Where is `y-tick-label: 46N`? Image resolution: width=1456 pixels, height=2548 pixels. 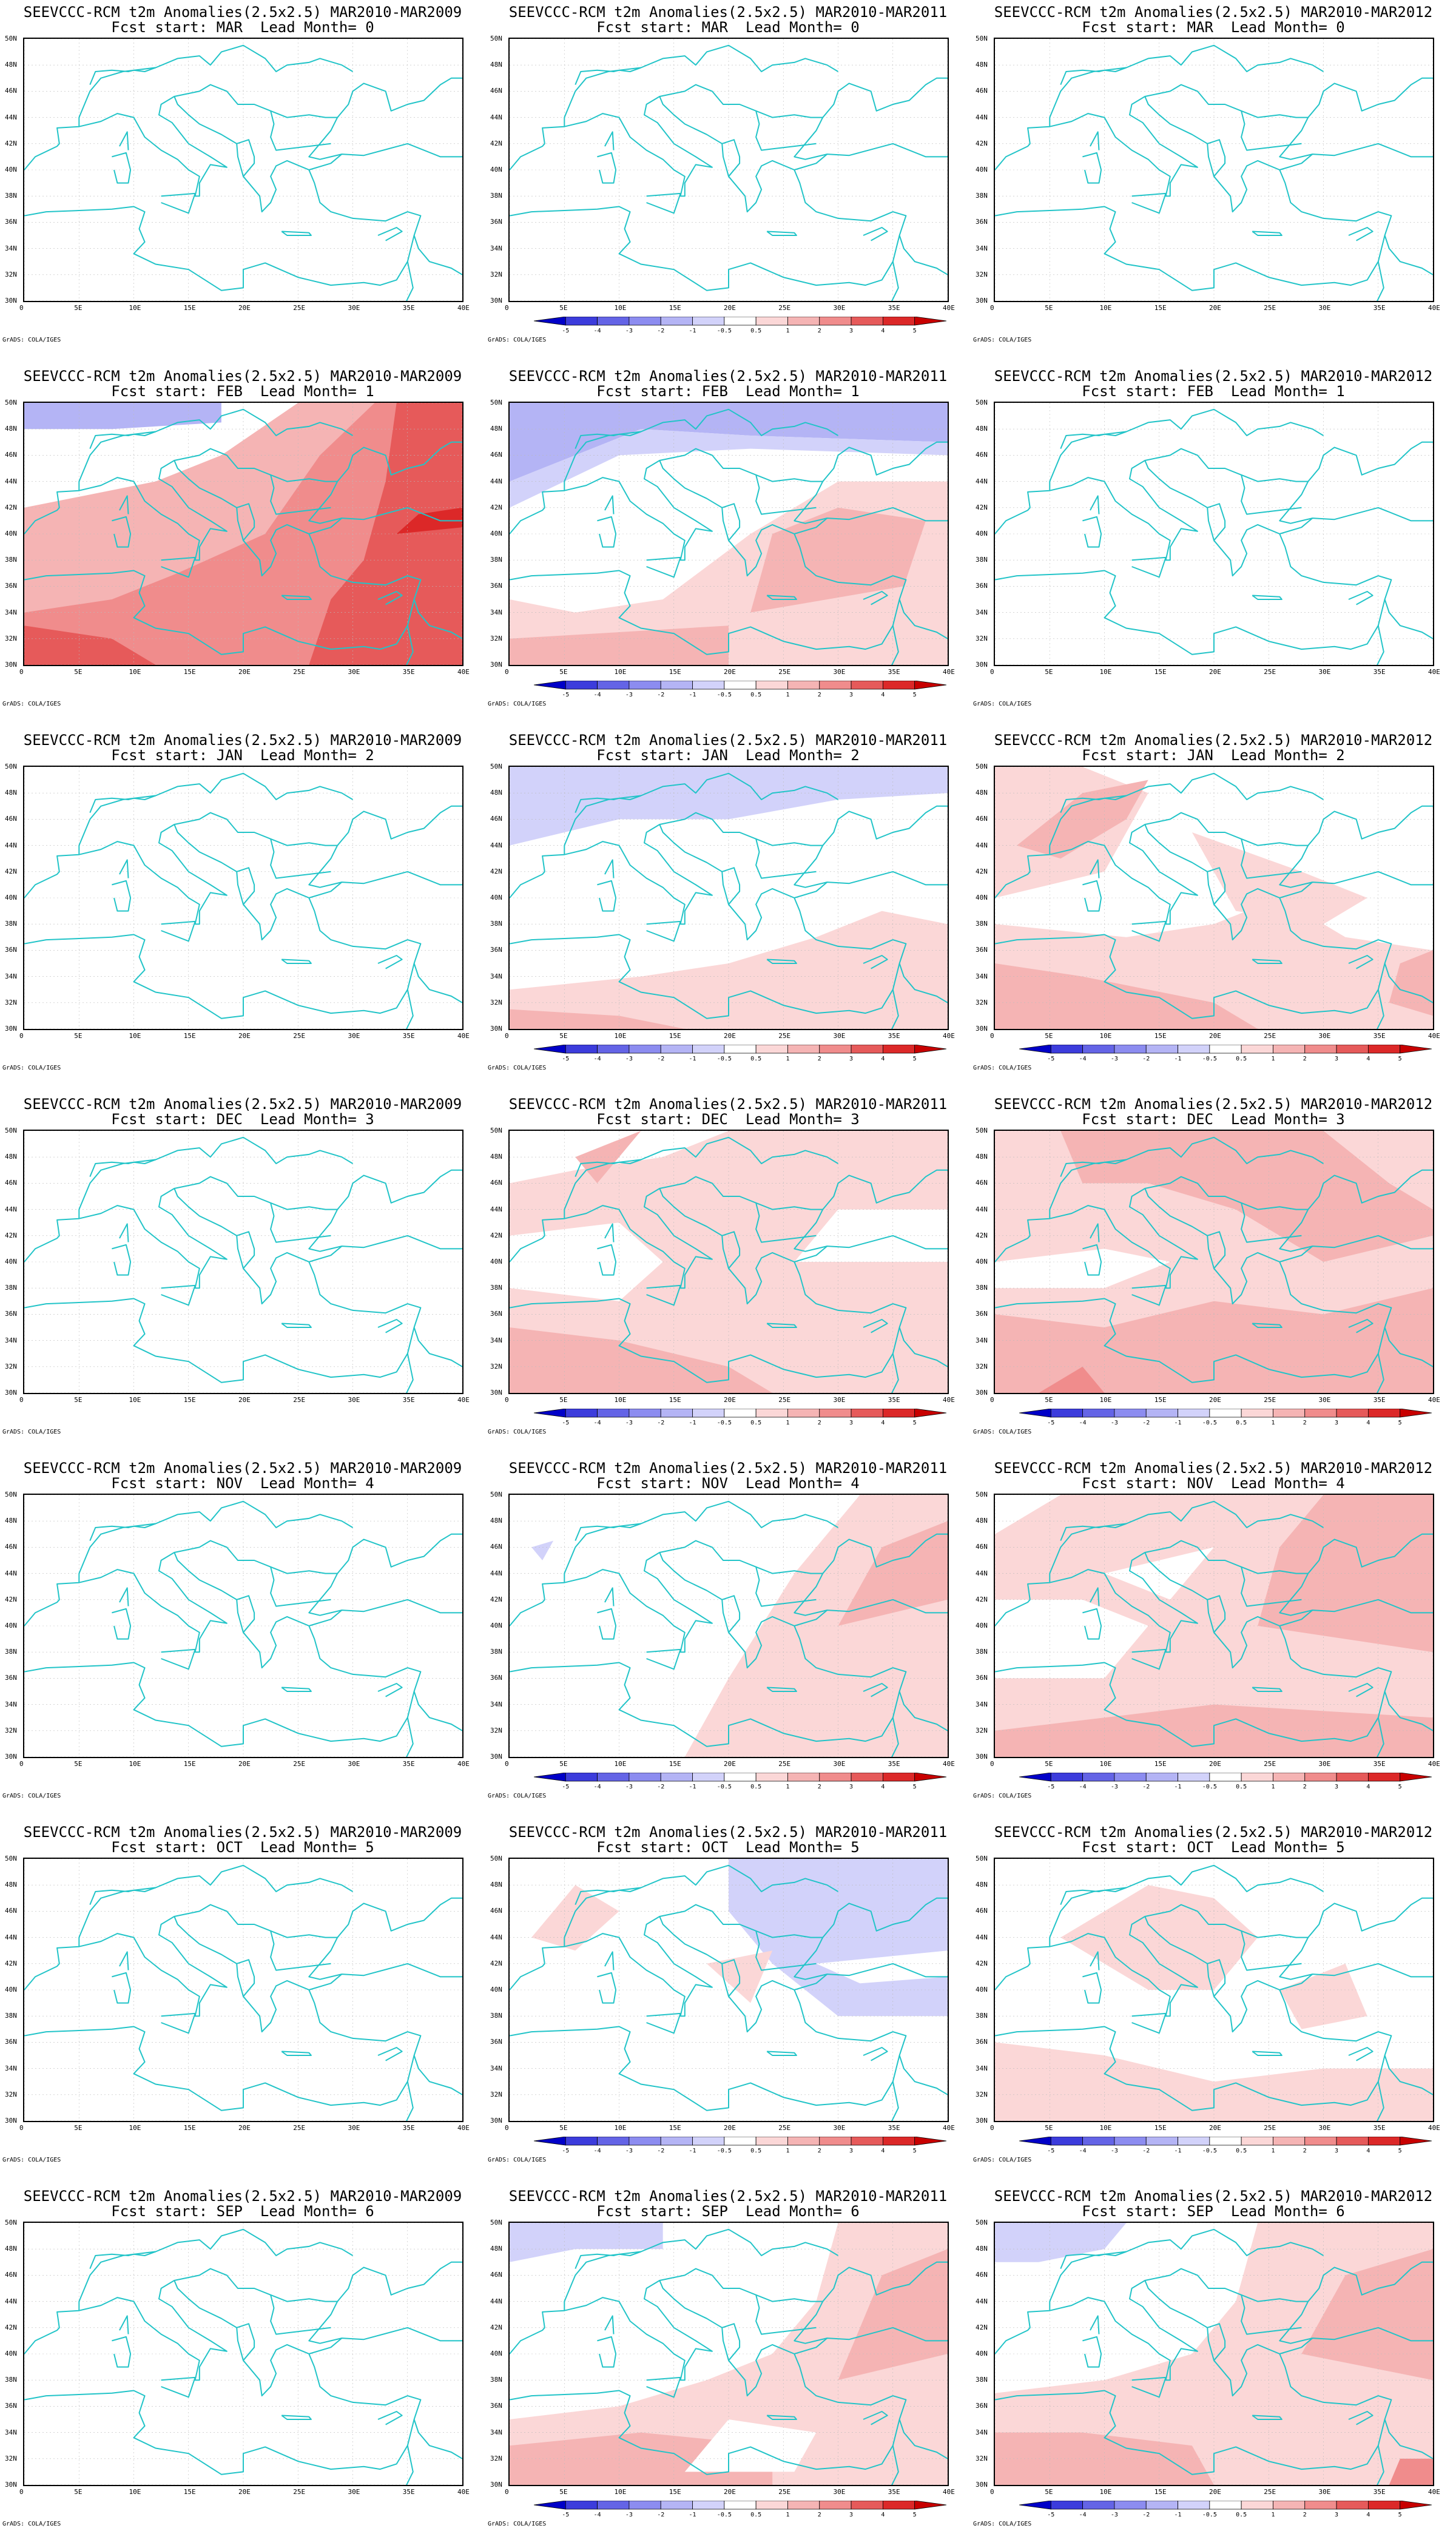
y-tick-label: 46N is located at coordinates (496, 455).